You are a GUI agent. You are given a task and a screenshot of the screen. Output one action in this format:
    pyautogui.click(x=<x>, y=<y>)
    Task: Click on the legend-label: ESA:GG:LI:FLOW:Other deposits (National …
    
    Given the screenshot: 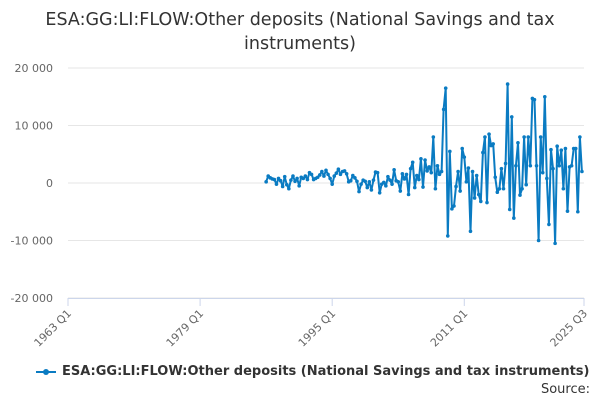 What is the action you would take?
    pyautogui.click(x=326, y=371)
    